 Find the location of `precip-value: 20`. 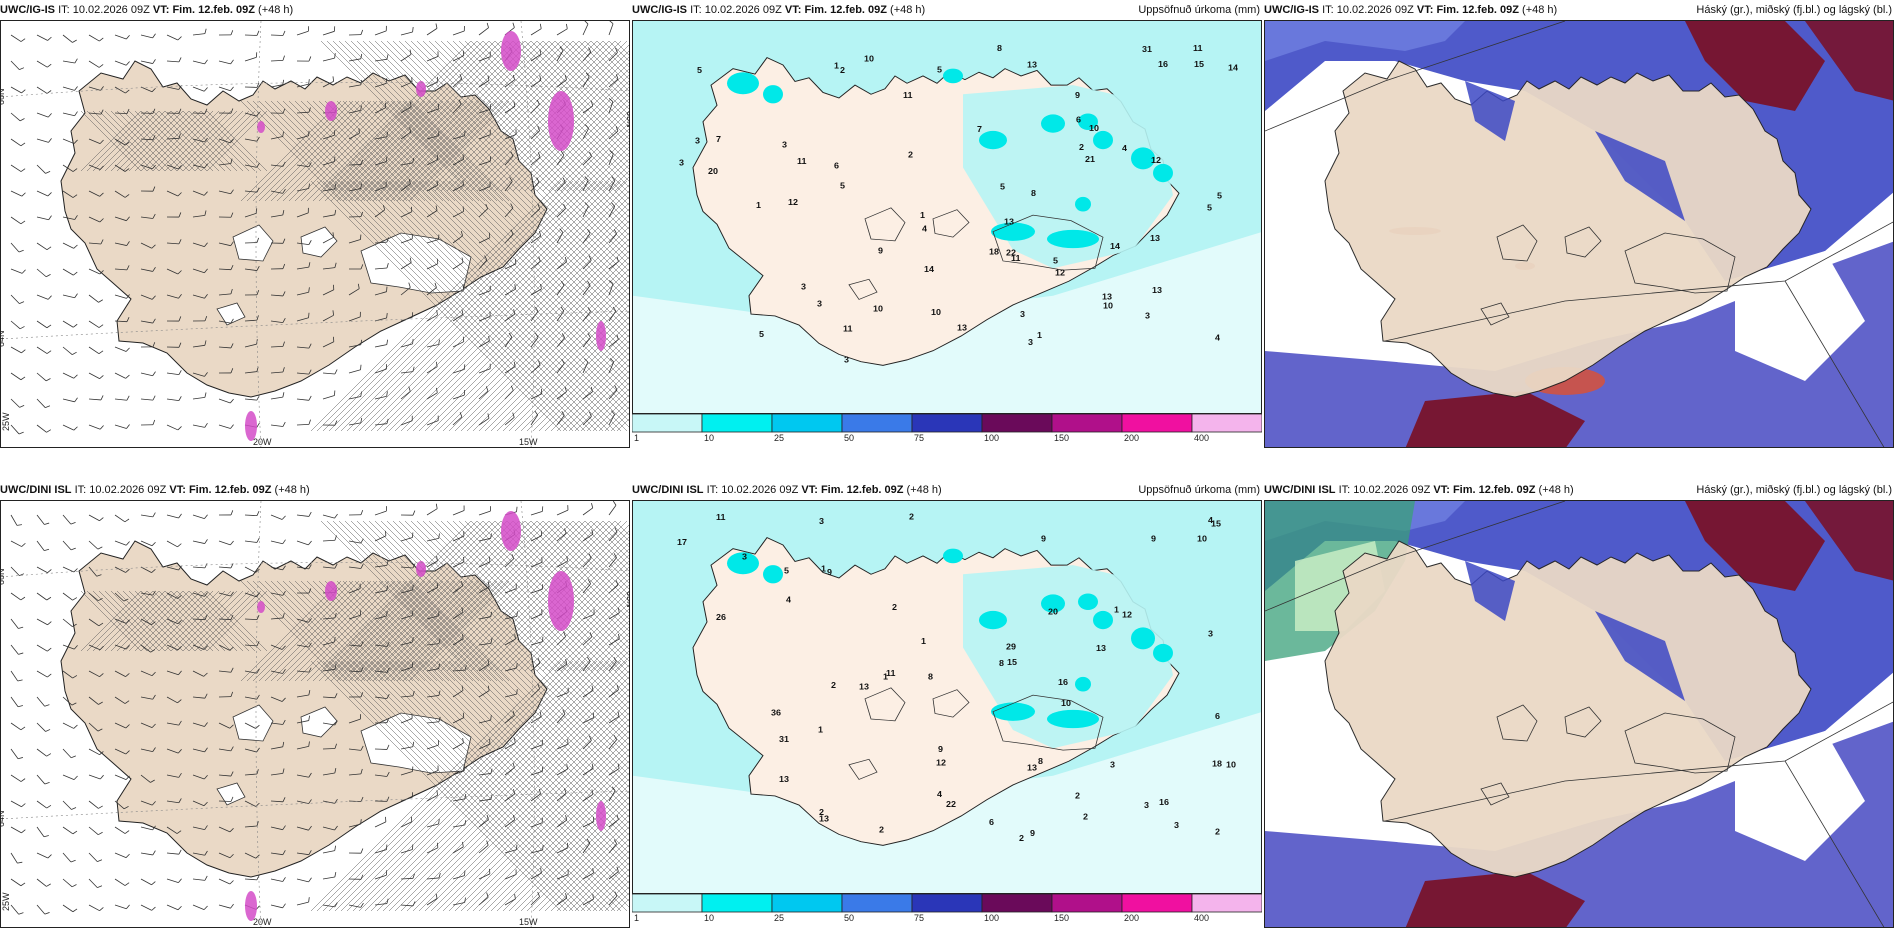

precip-value: 20 is located at coordinates (713, 171).